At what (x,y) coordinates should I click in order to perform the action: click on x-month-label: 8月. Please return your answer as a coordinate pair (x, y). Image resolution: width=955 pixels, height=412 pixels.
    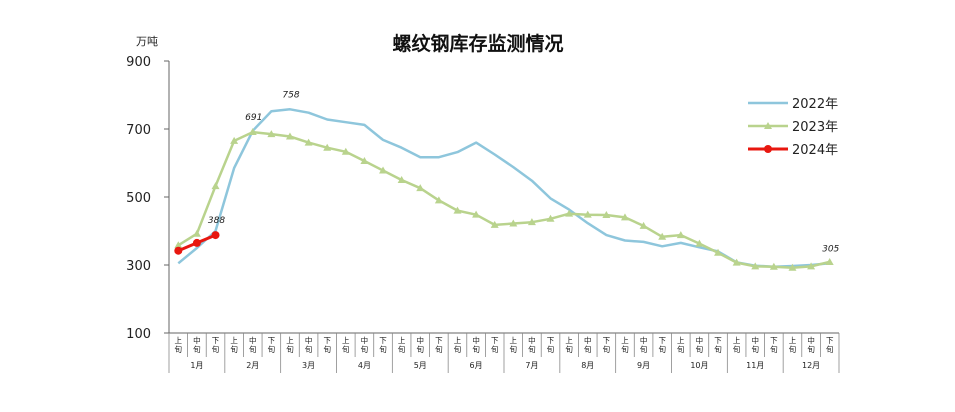
    Looking at the image, I should click on (587, 365).